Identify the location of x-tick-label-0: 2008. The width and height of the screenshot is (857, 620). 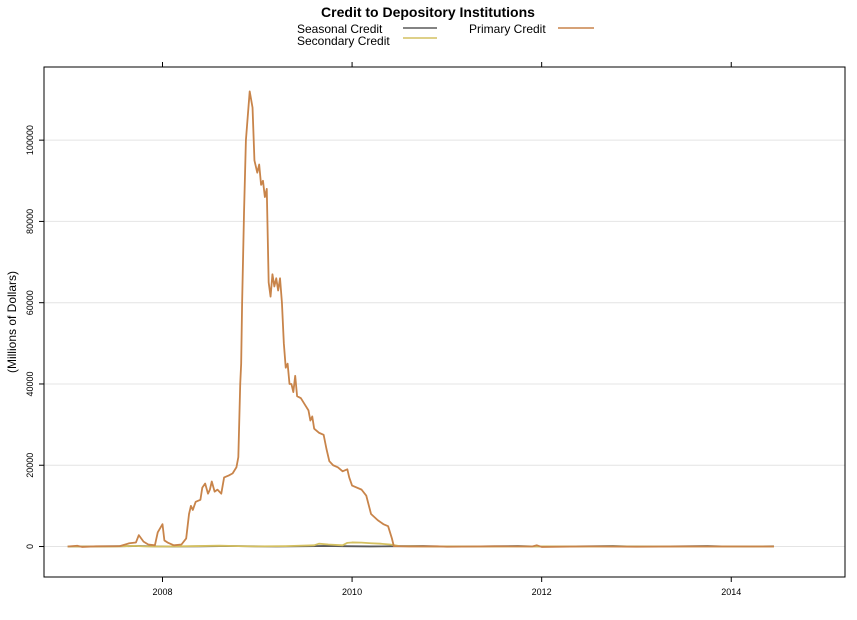
(162, 592).